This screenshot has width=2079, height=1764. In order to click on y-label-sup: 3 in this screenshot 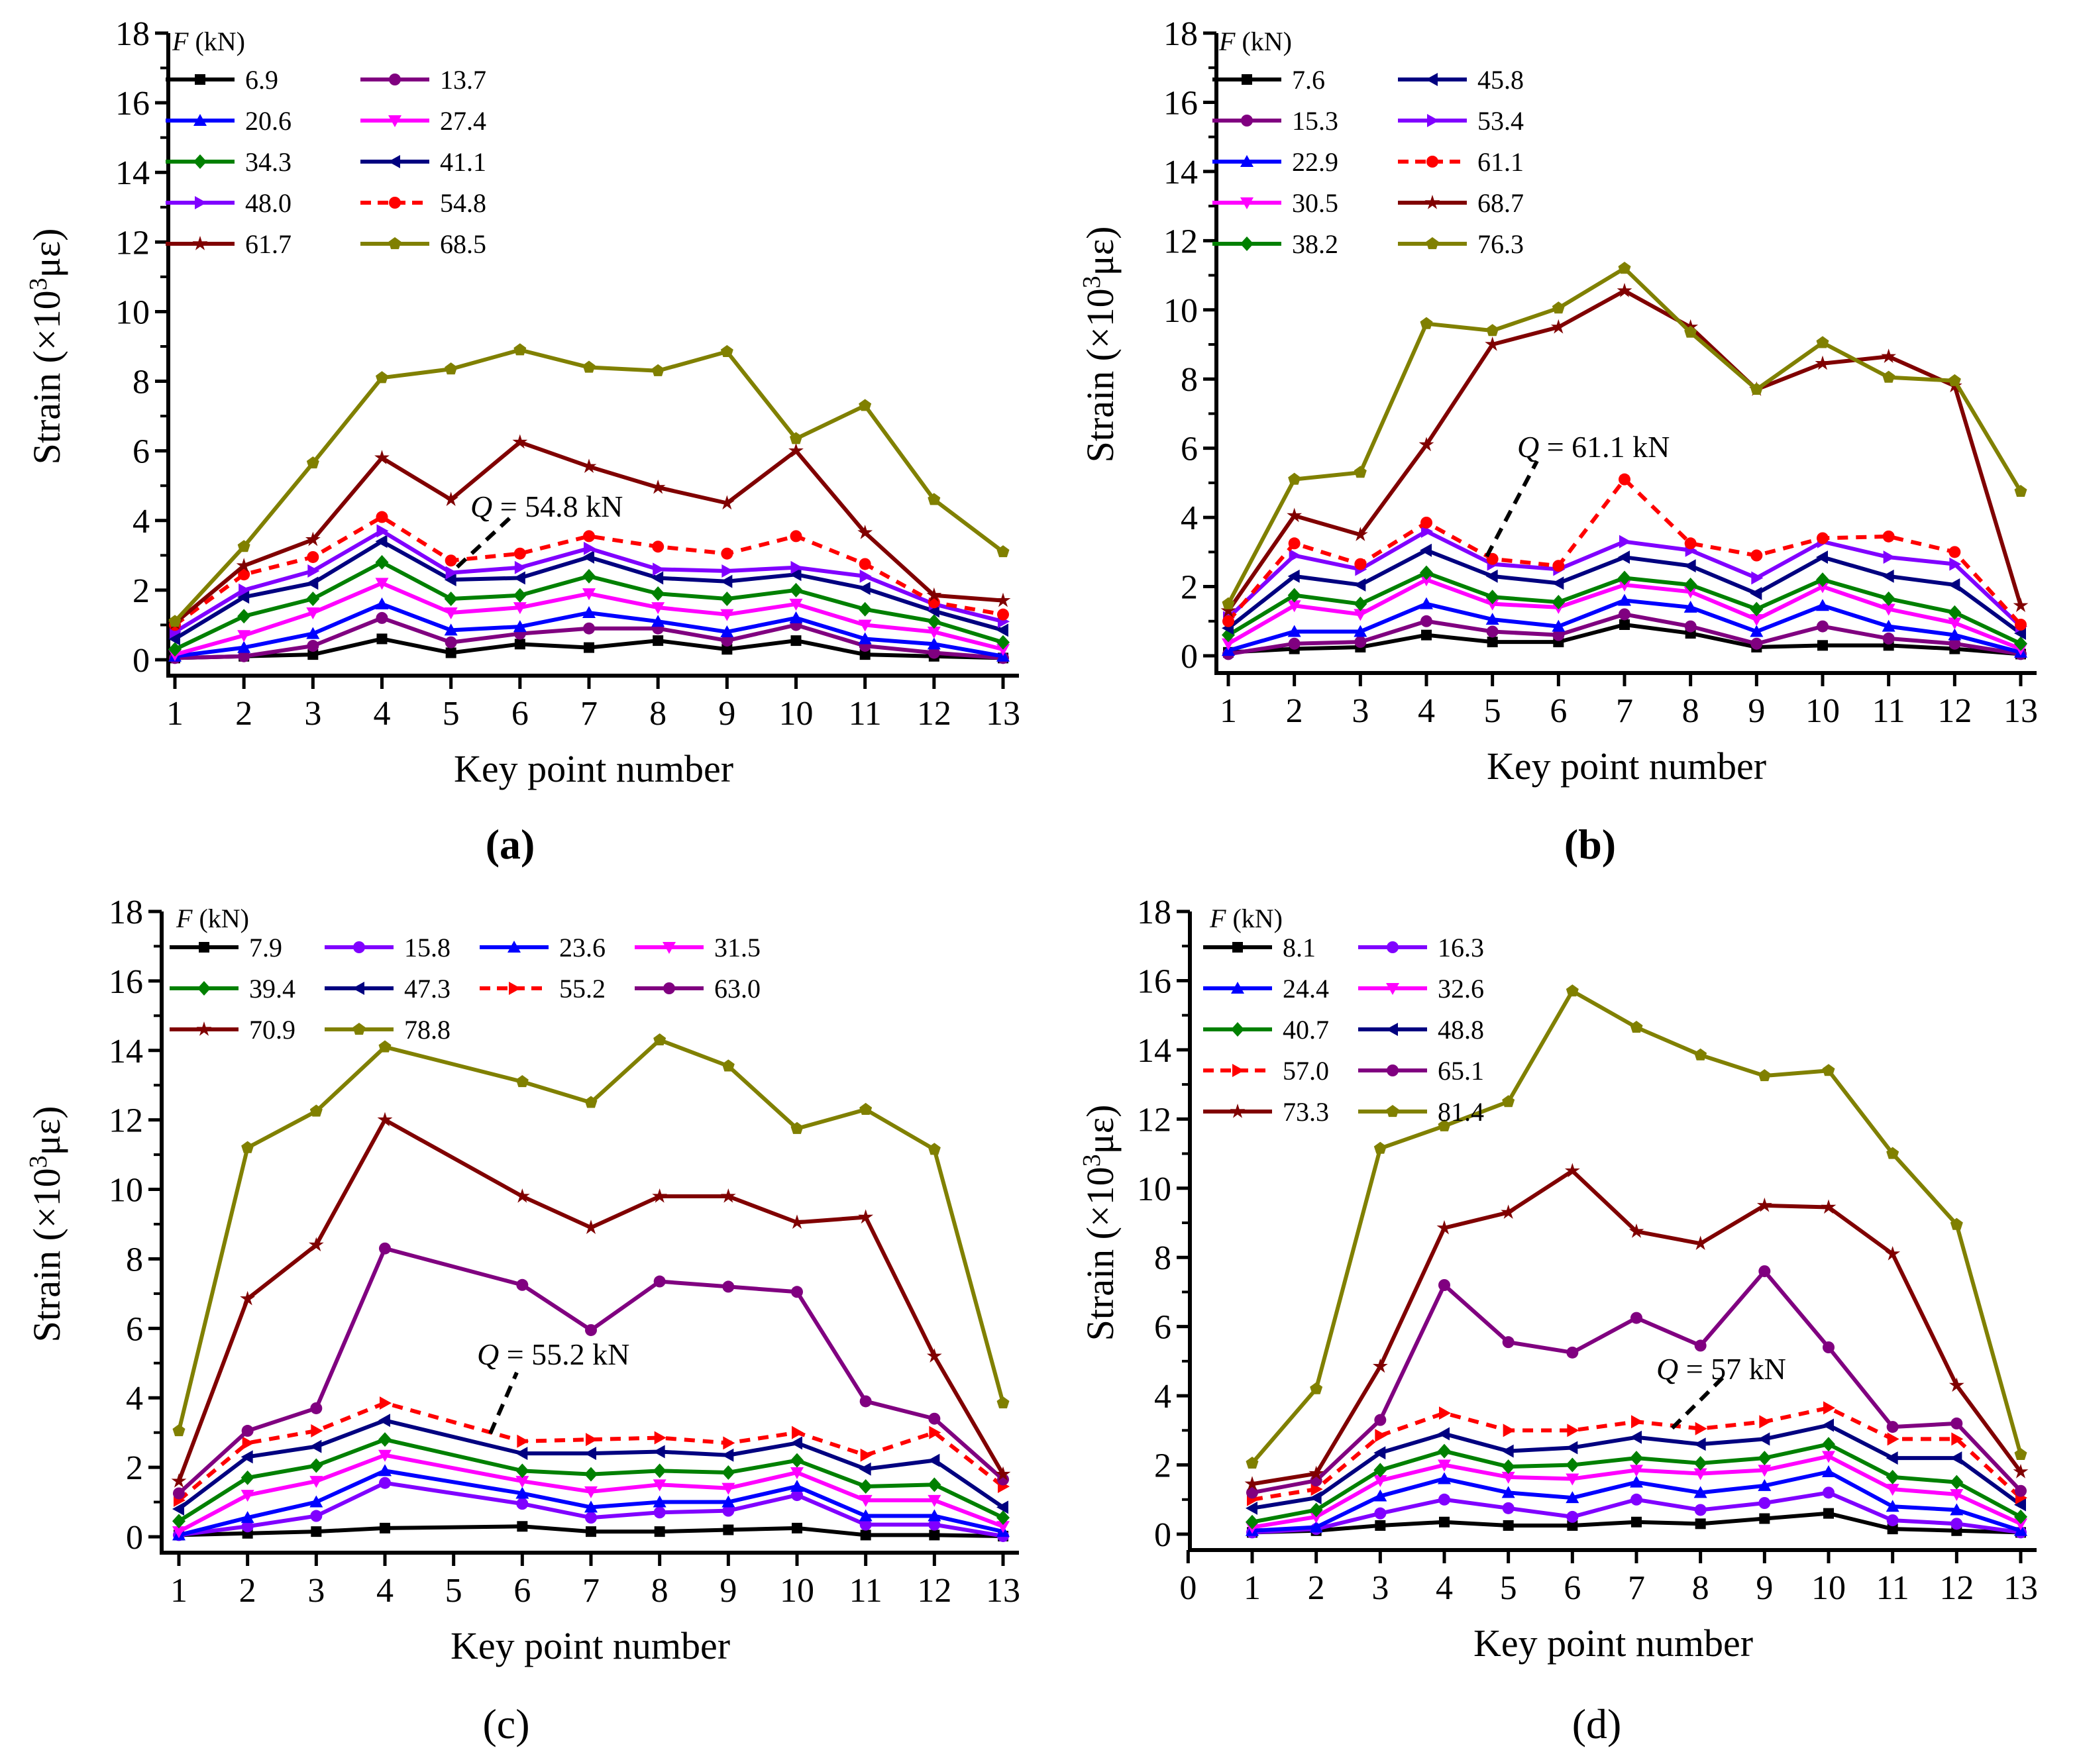, I will do `click(1092, 282)`.